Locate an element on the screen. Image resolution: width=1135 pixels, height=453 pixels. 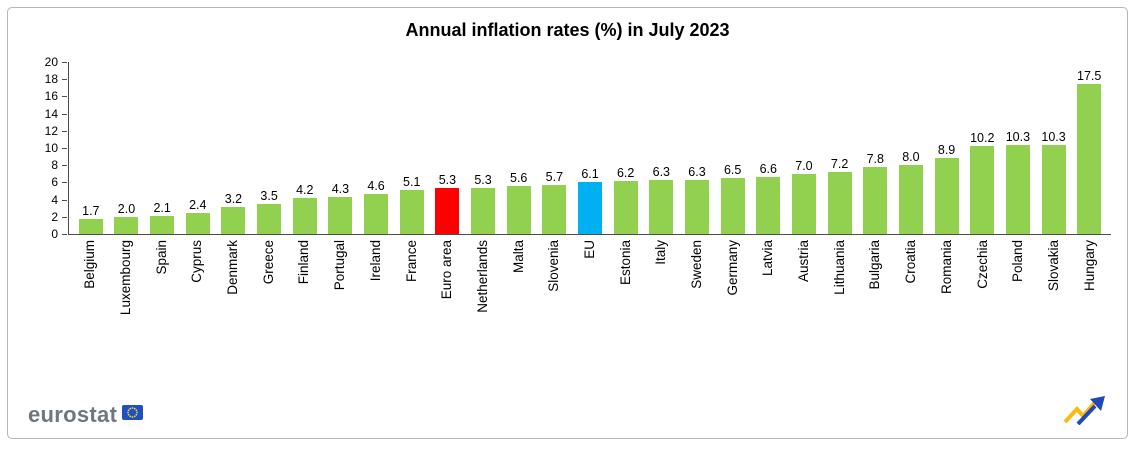
y-tick-label: 2 is located at coordinates (54, 216).